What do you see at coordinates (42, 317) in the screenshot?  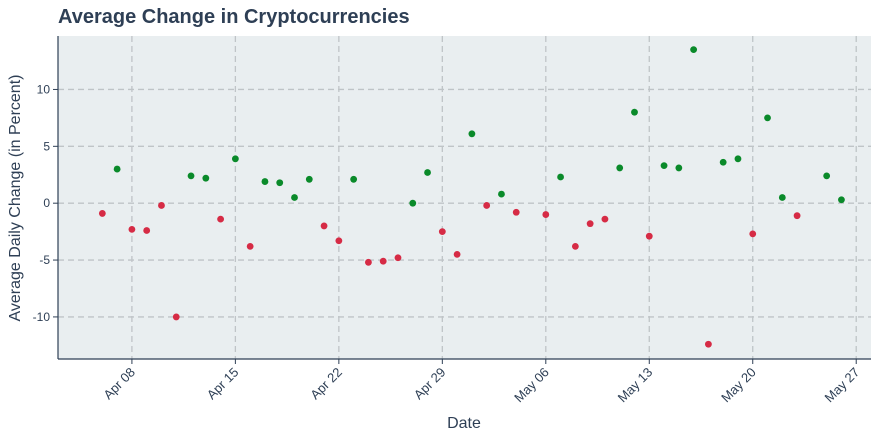 I see `y-tick-label: -10` at bounding box center [42, 317].